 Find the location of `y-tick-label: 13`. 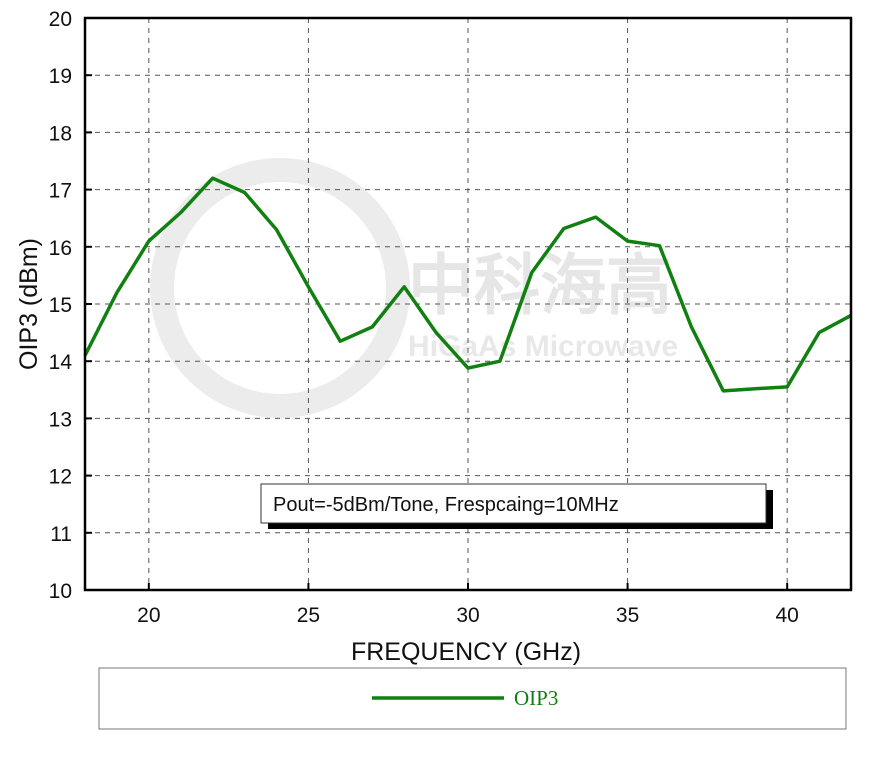

y-tick-label: 13 is located at coordinates (60, 419).